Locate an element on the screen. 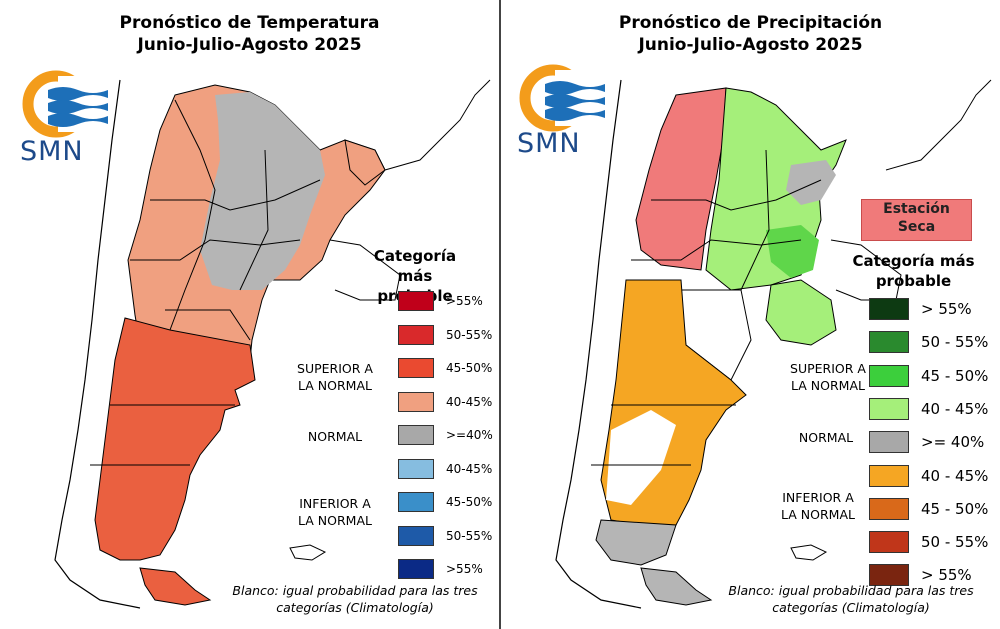 The width and height of the screenshot is (1000, 629). precipitation-note-line2: categorías (Climatología) is located at coordinates (851, 607).